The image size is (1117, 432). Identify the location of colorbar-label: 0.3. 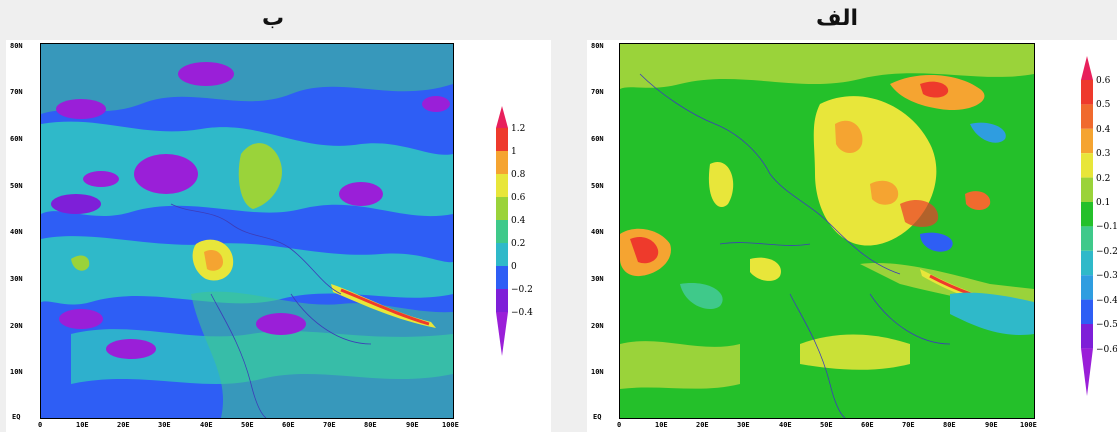
(1103, 154).